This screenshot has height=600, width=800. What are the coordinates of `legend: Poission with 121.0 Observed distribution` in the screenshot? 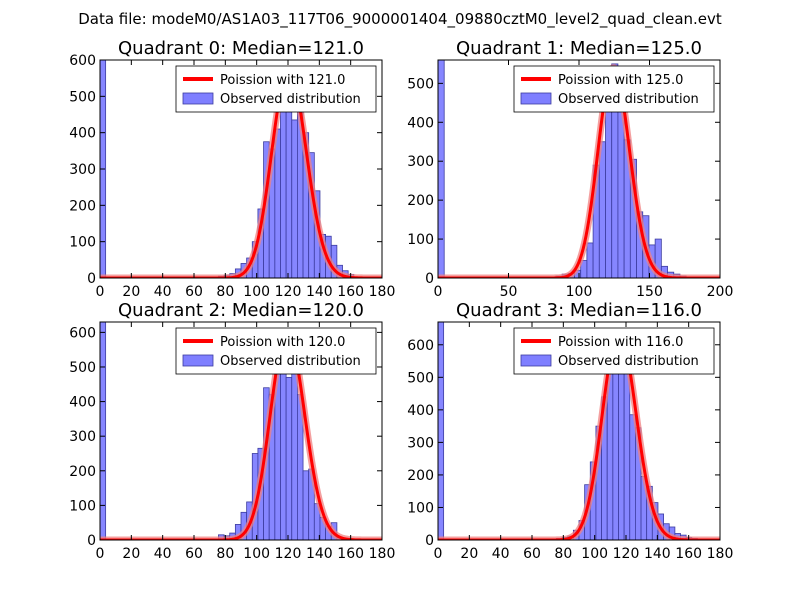 It's located at (276, 89).